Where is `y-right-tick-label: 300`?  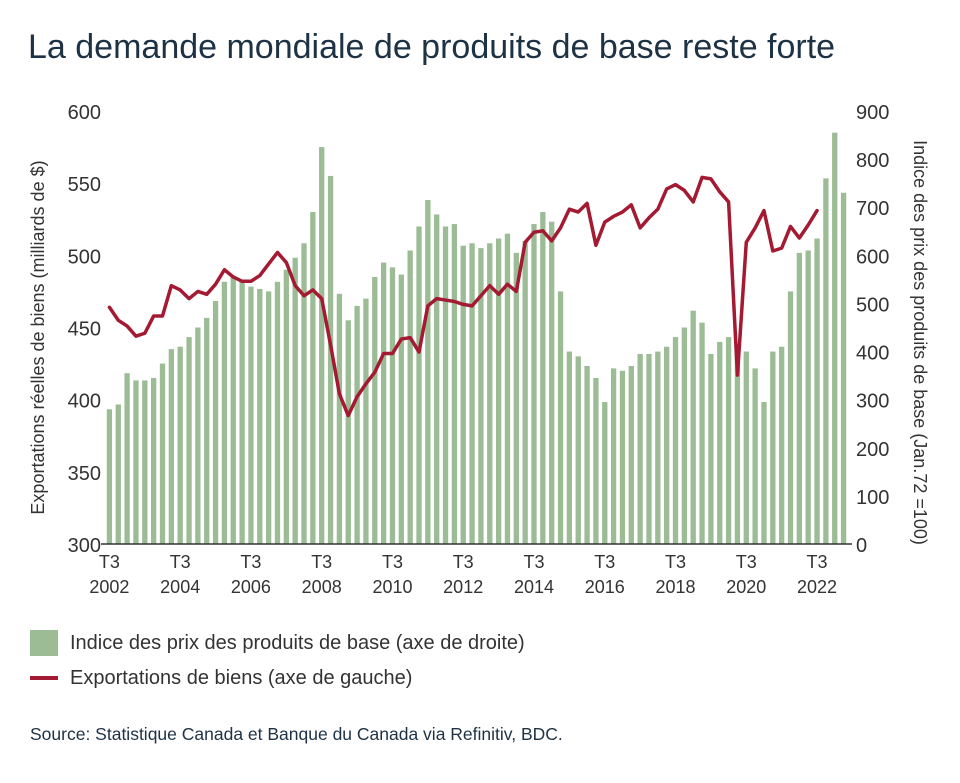
y-right-tick-label: 300 is located at coordinates (872, 402).